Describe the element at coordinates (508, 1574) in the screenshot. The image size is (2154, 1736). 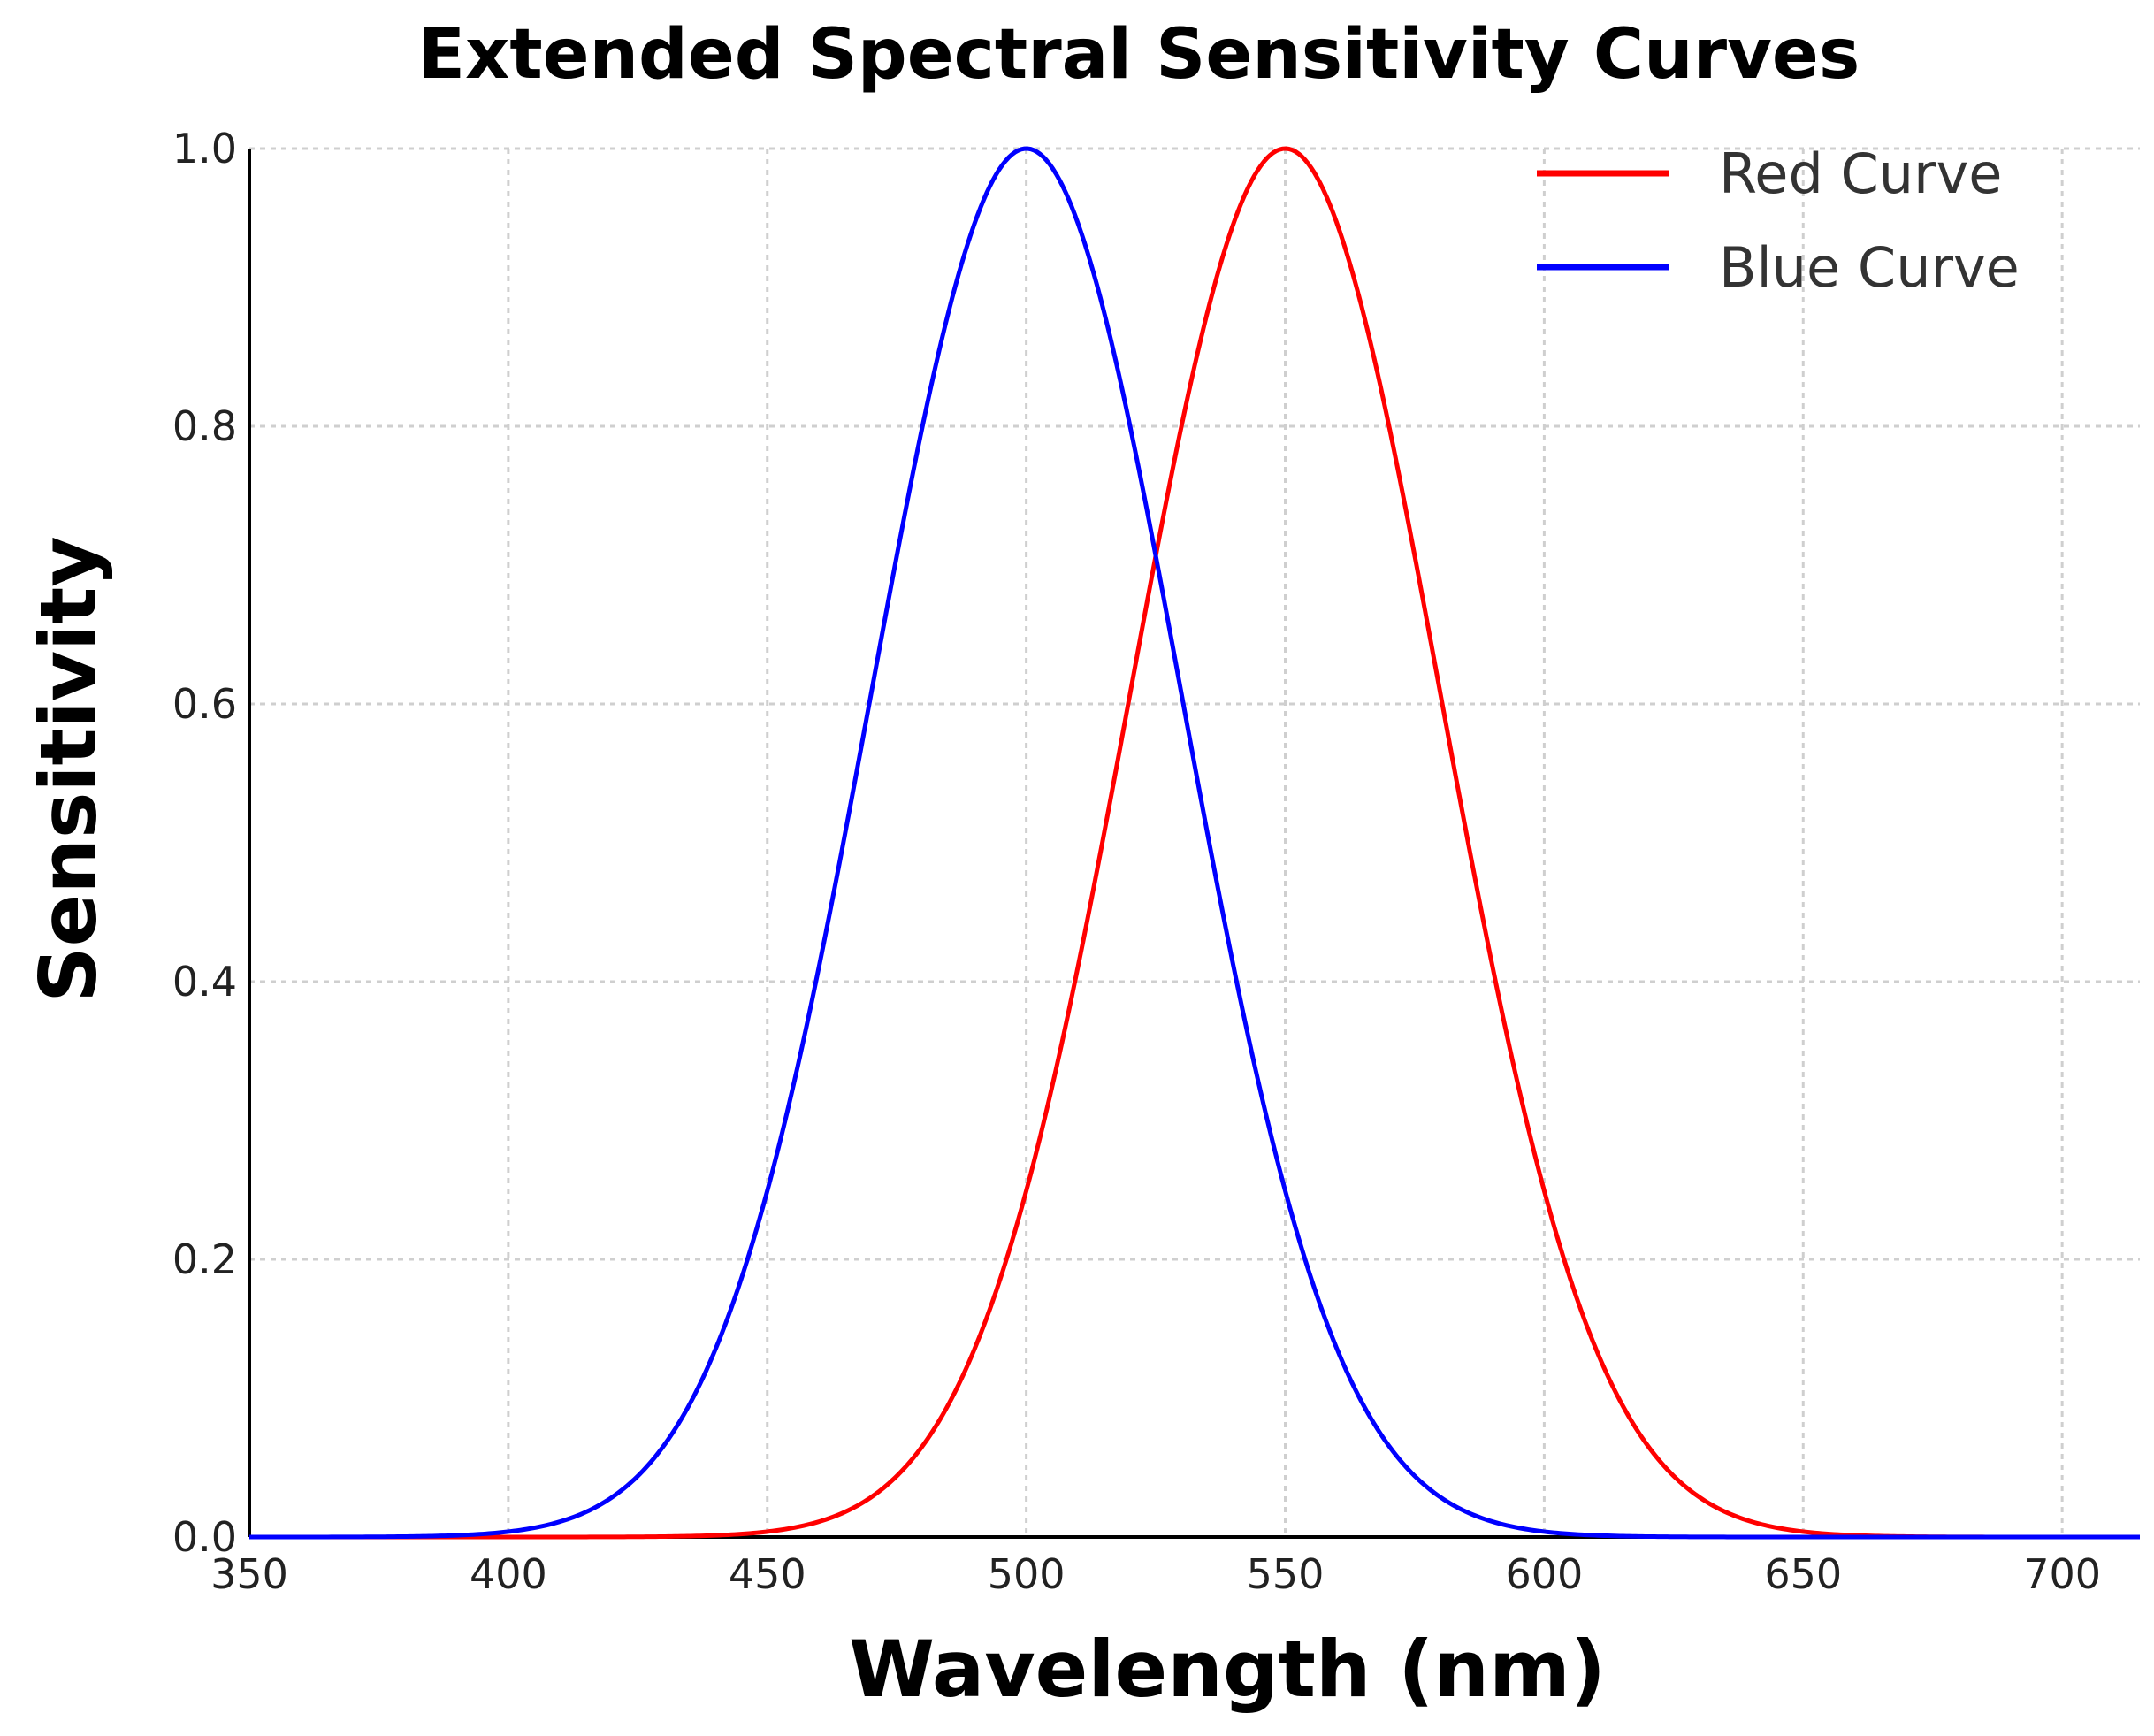
I see `x-tick-label: 400` at that location.